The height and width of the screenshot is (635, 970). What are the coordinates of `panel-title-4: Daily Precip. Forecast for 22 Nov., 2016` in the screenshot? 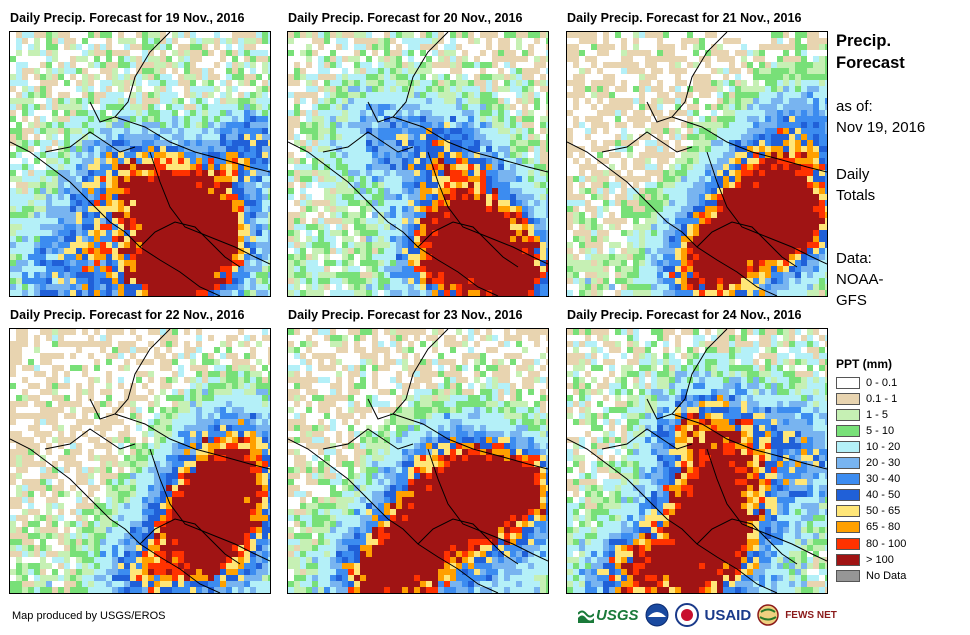 It's located at (127, 315).